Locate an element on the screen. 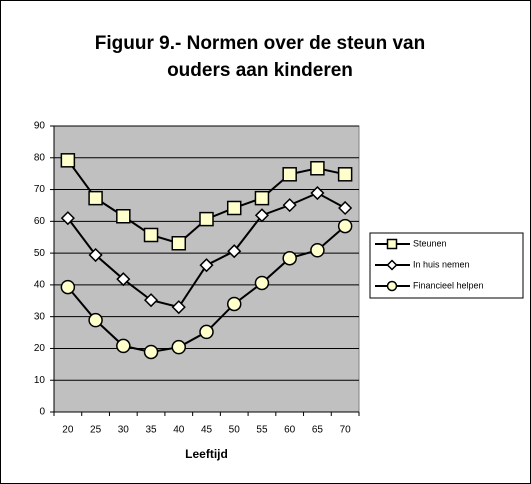 The height and width of the screenshot is (484, 531). y-tick-label: 30 is located at coordinates (40, 316).